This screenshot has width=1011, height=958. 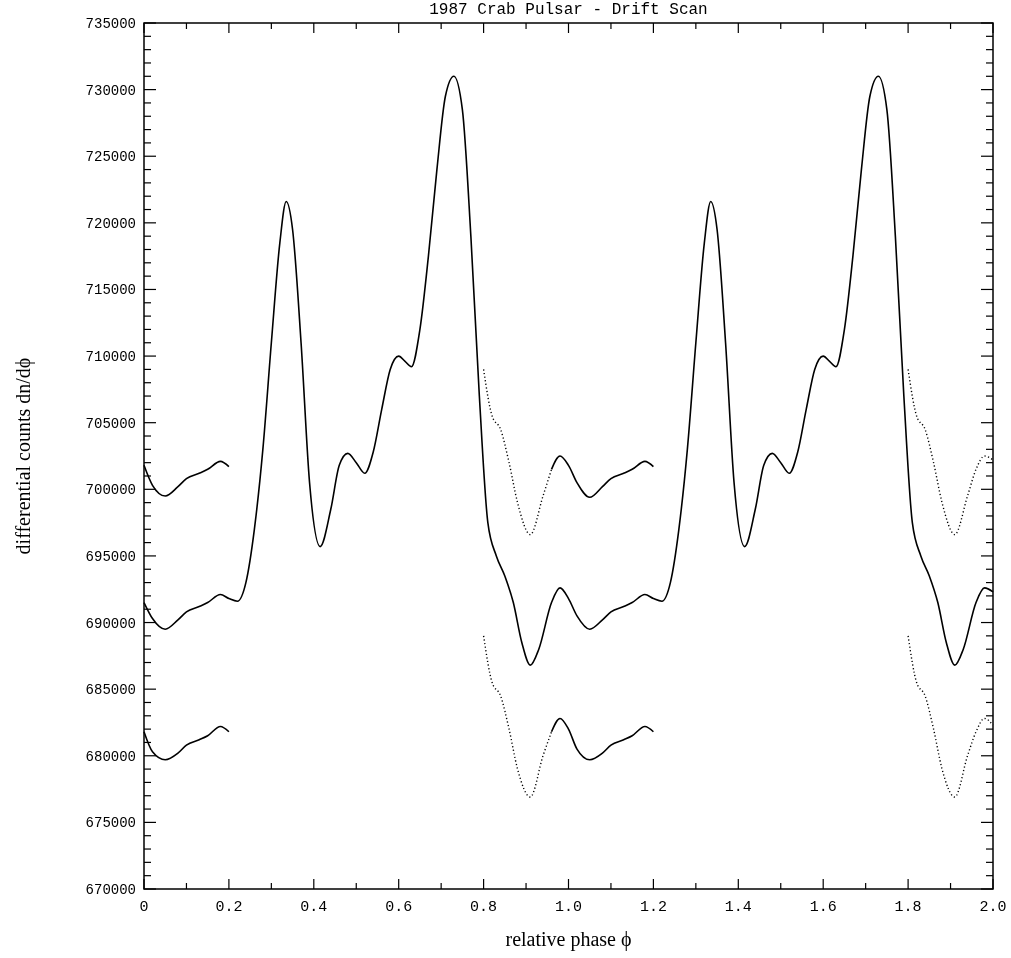 I want to click on y-tick-label: 730000, so click(x=110, y=90).